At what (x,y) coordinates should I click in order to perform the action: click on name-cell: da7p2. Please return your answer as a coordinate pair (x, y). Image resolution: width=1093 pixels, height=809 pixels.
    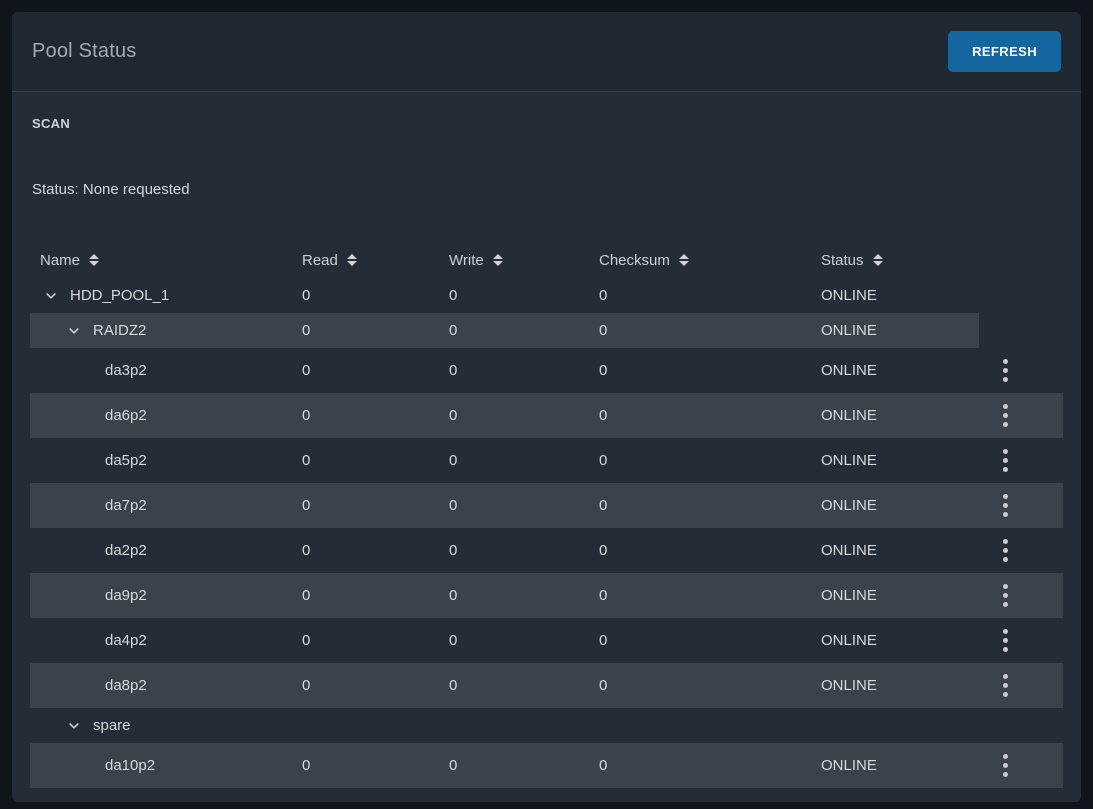
    Looking at the image, I should click on (161, 505).